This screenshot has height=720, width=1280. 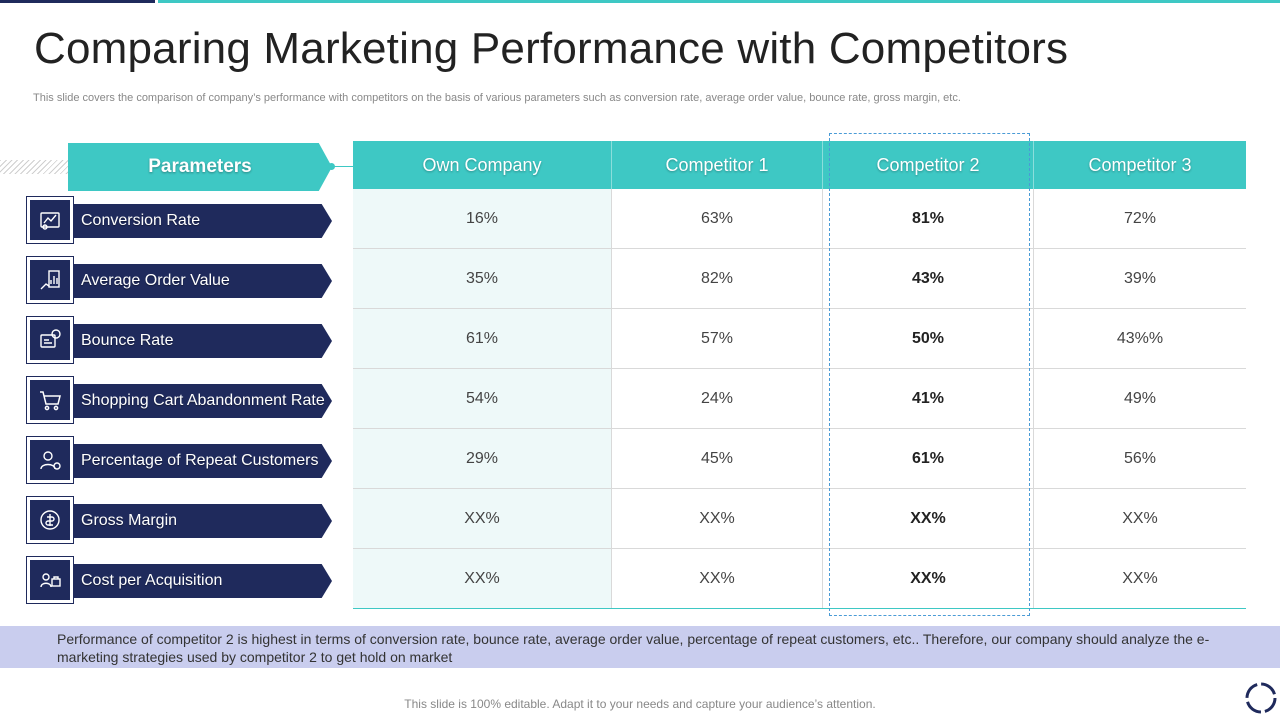 What do you see at coordinates (1261, 698) in the screenshot?
I see `decorative-ring-icon` at bounding box center [1261, 698].